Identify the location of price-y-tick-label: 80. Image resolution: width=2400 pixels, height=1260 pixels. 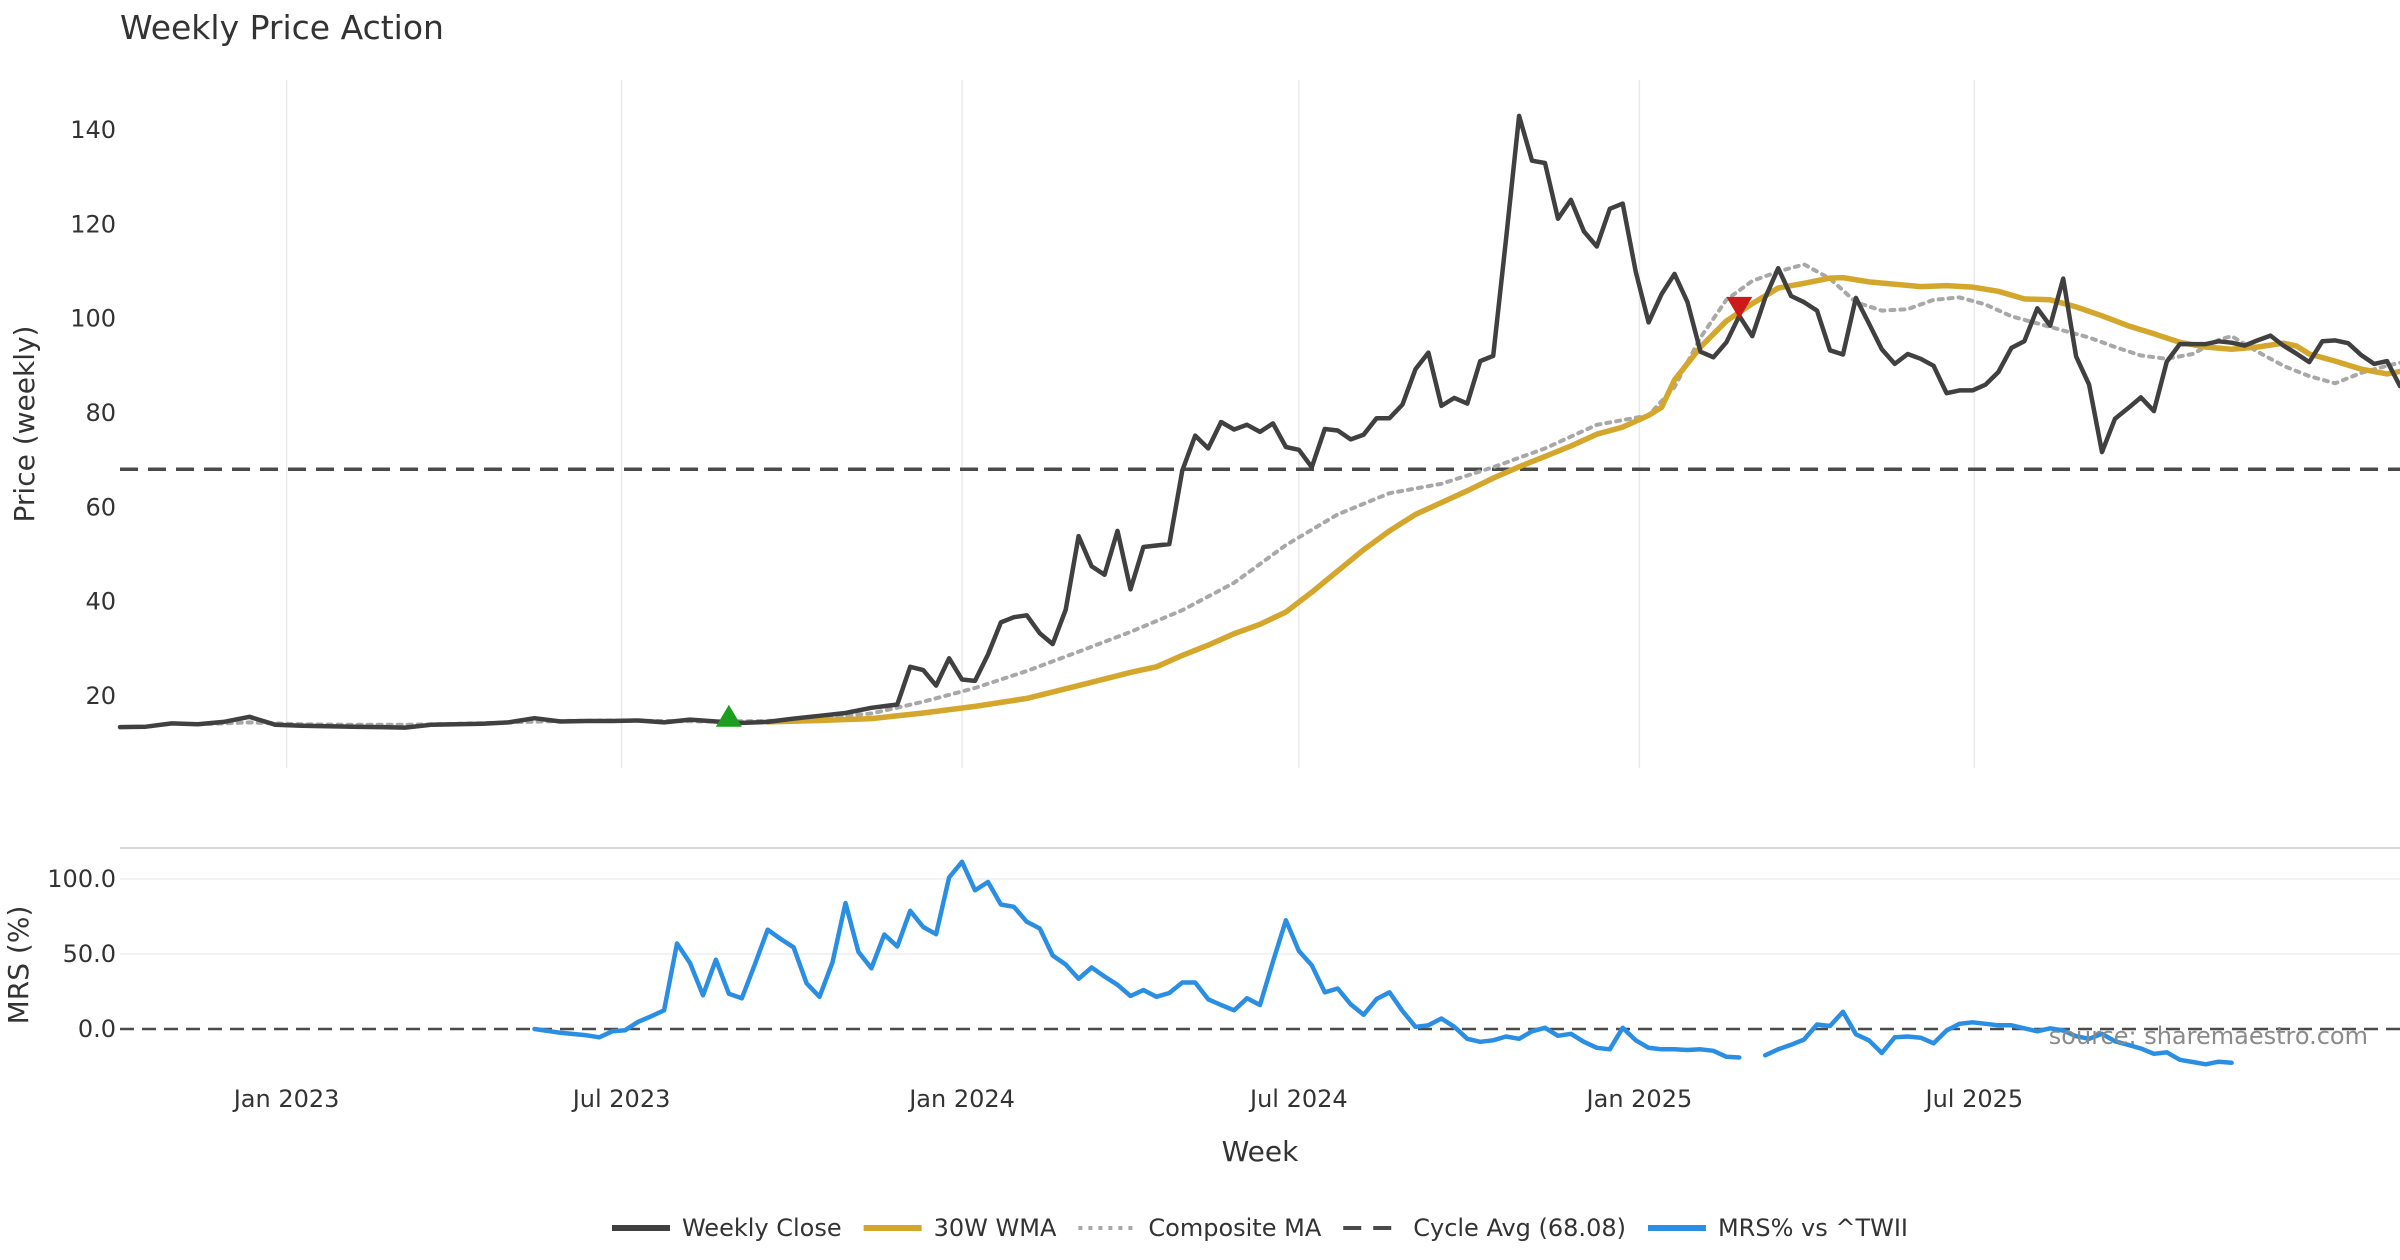
(100, 413).